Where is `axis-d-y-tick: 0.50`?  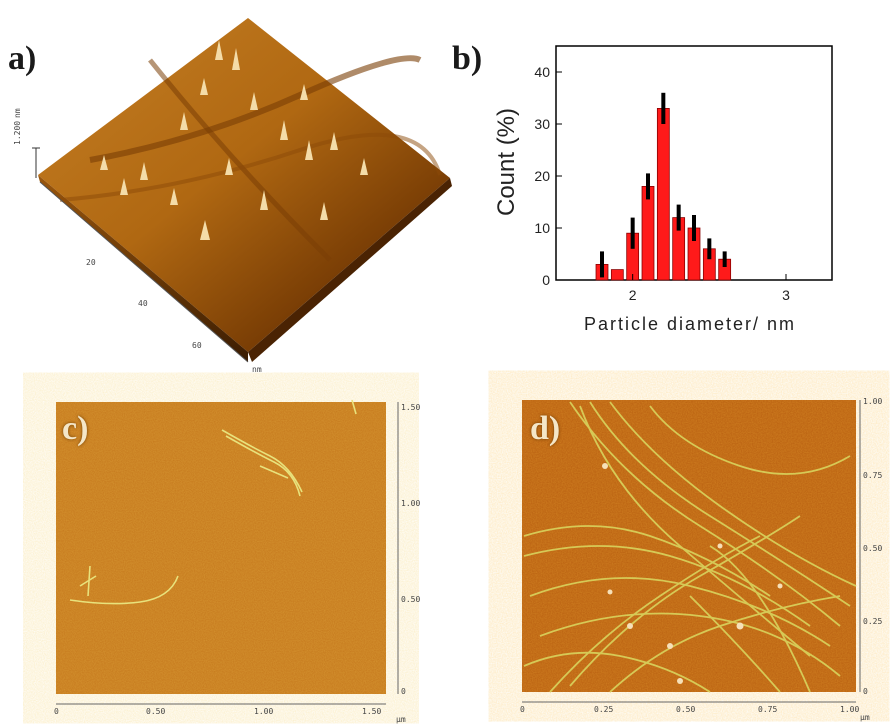 axis-d-y-tick: 0.50 is located at coordinates (872, 548).